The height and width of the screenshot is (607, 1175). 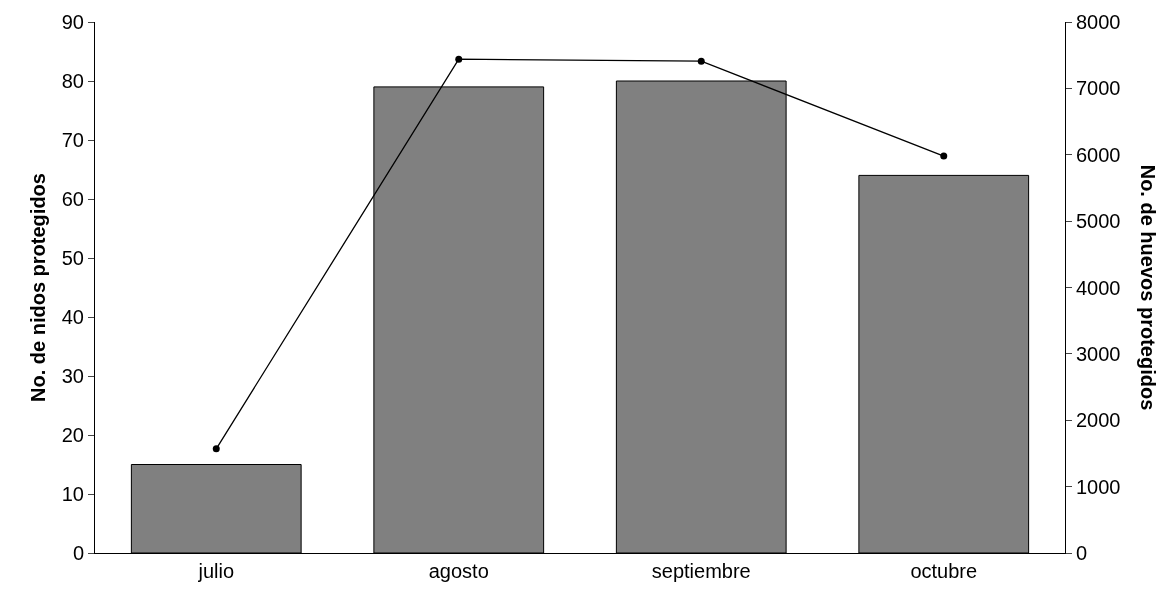 What do you see at coordinates (72, 140) in the screenshot?
I see `y-tick-label: 70` at bounding box center [72, 140].